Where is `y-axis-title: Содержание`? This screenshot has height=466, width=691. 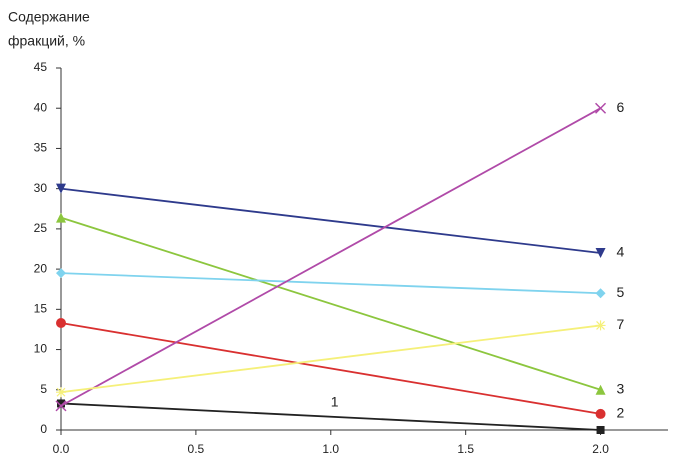 y-axis-title: Содержание is located at coordinates (49, 17).